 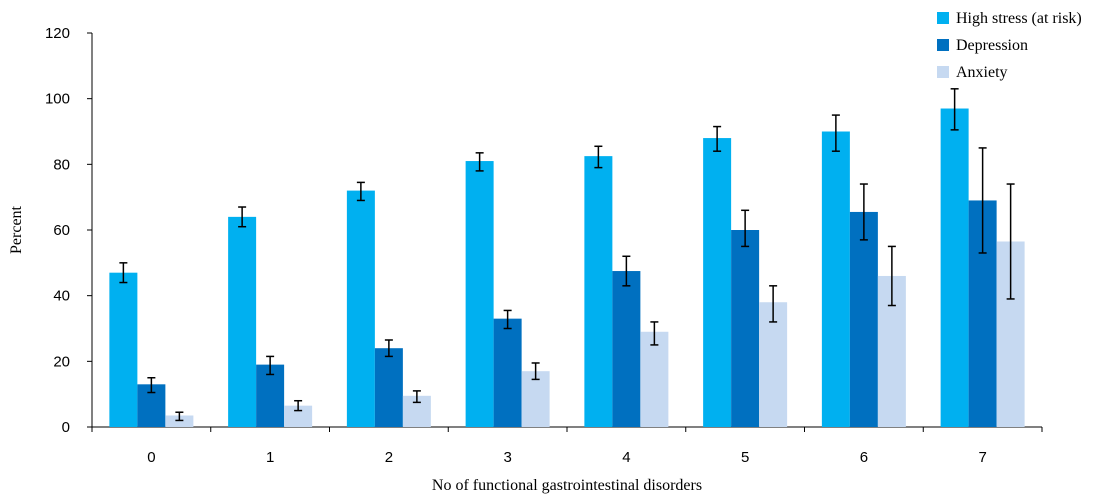 What do you see at coordinates (270, 457) in the screenshot?
I see `x-tick-label: 1` at bounding box center [270, 457].